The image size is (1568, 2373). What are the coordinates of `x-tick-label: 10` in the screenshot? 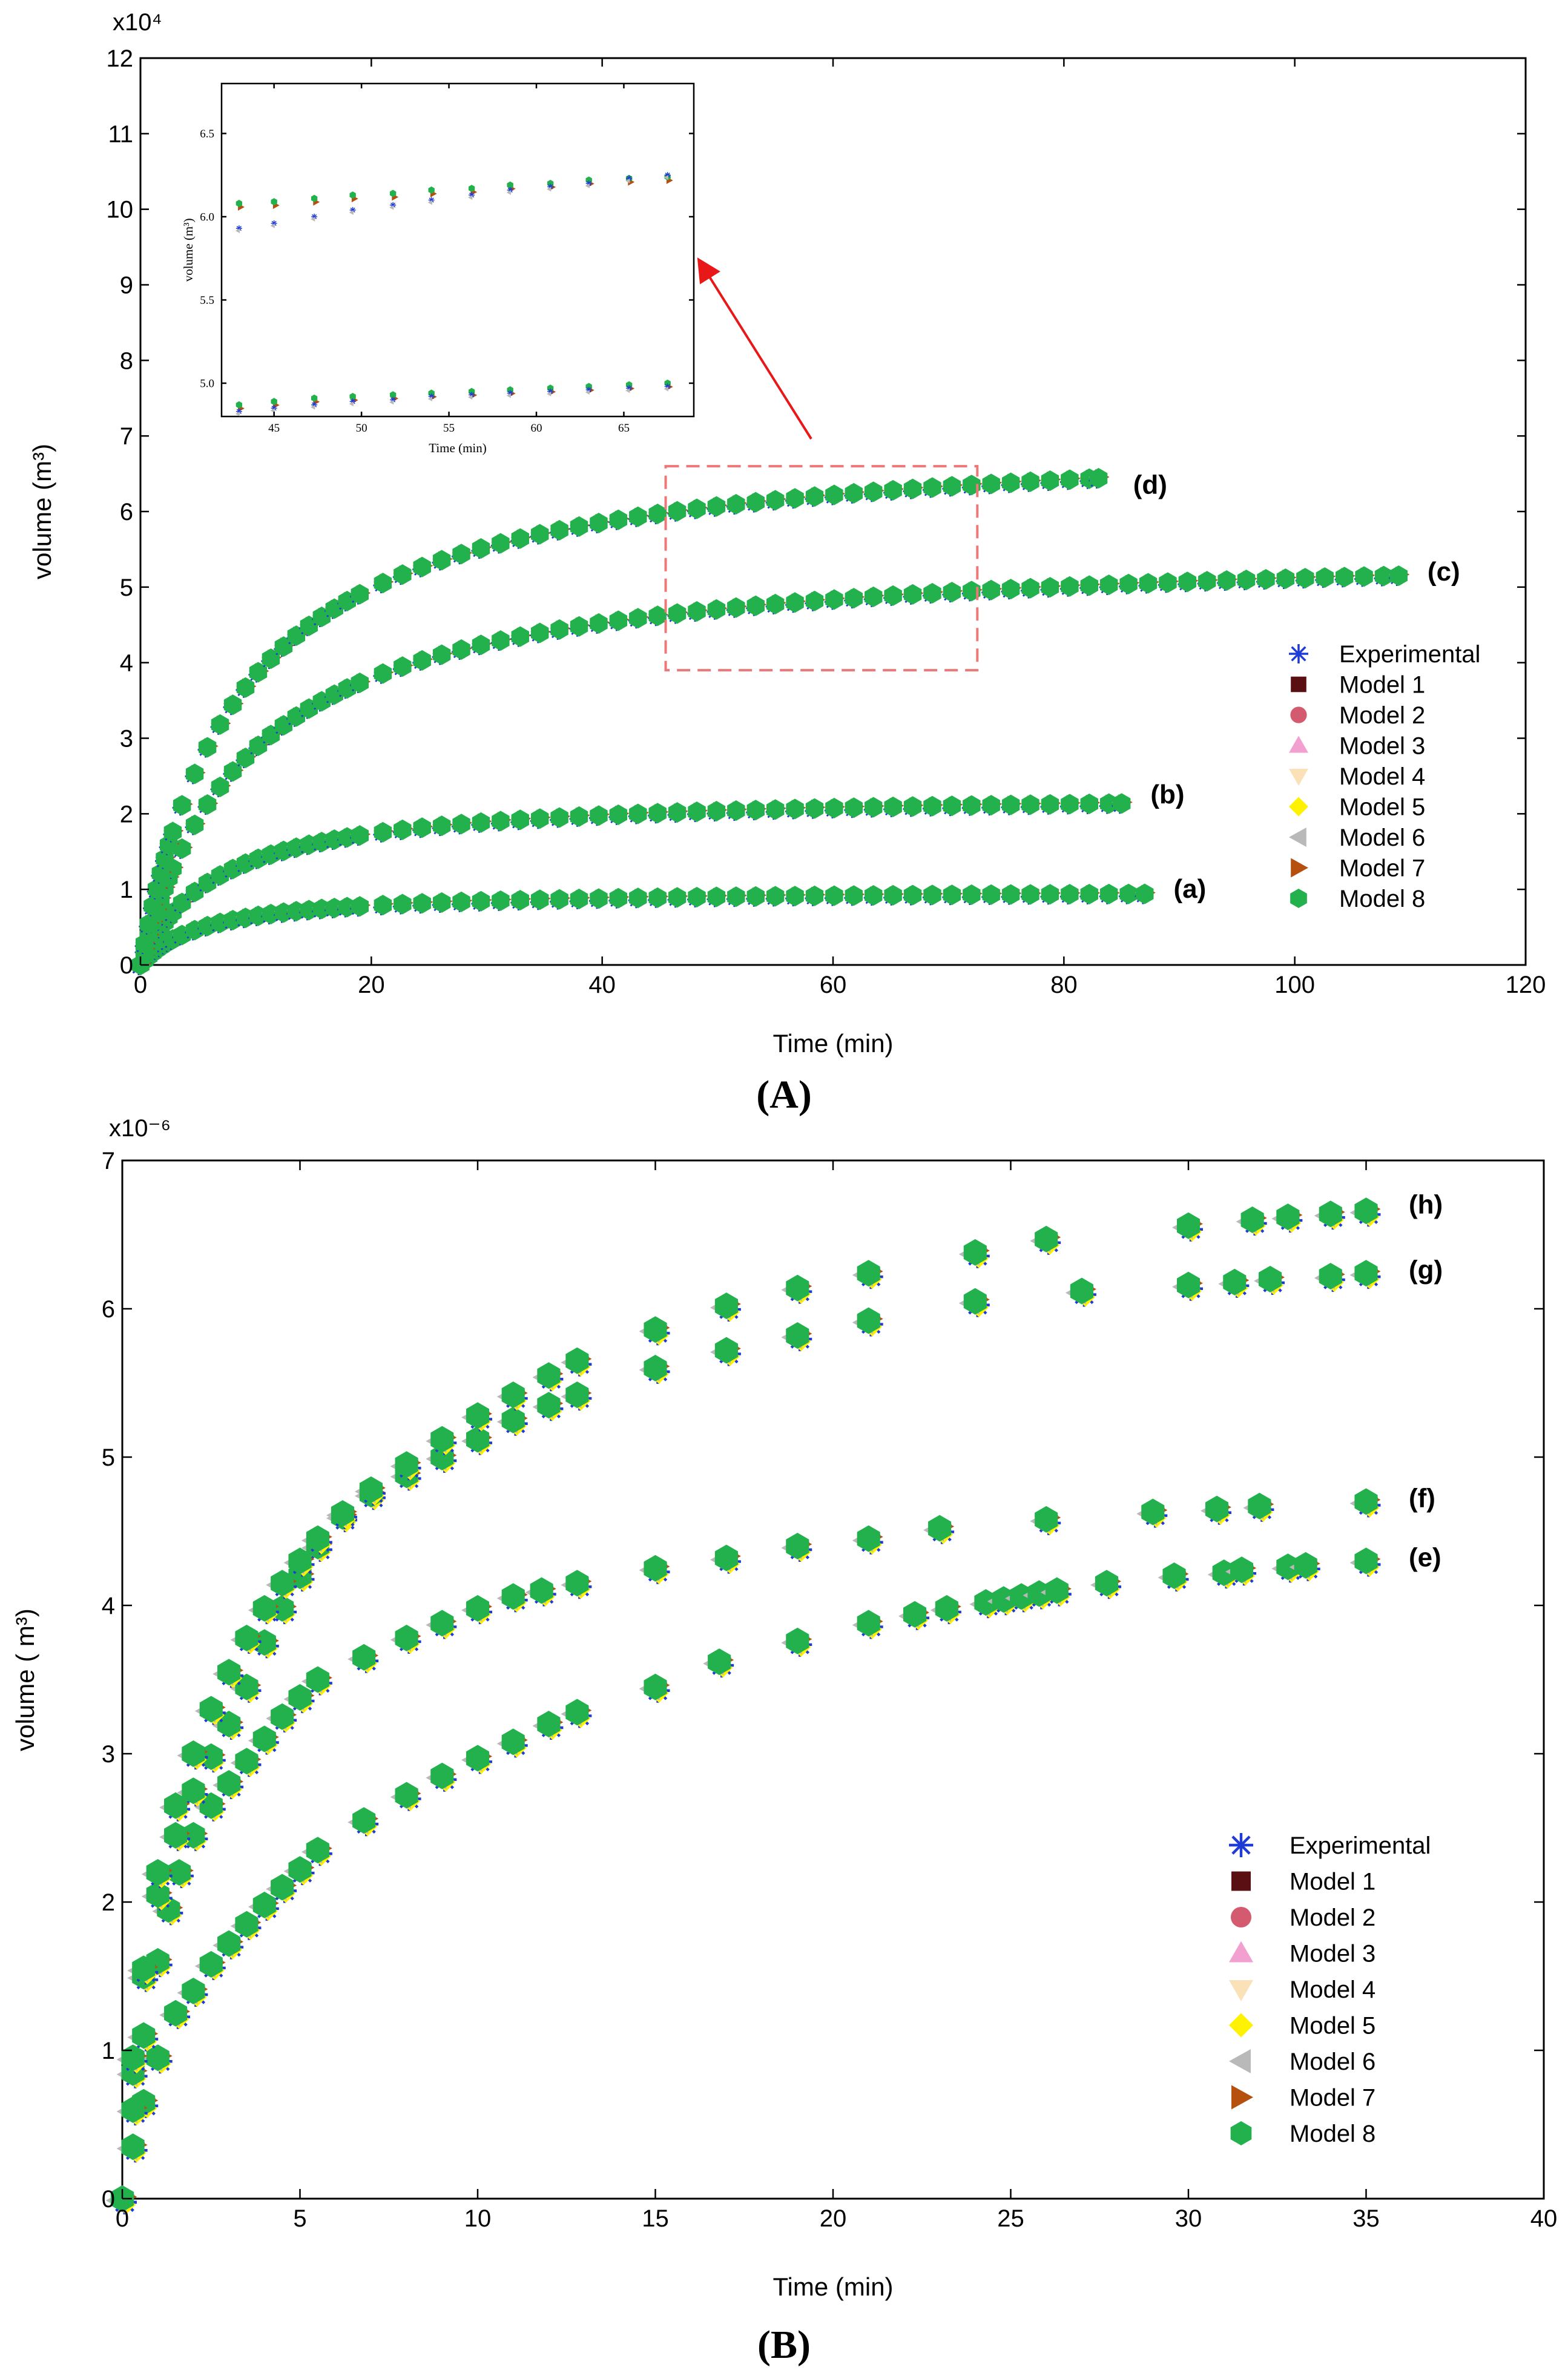 It's located at (478, 2218).